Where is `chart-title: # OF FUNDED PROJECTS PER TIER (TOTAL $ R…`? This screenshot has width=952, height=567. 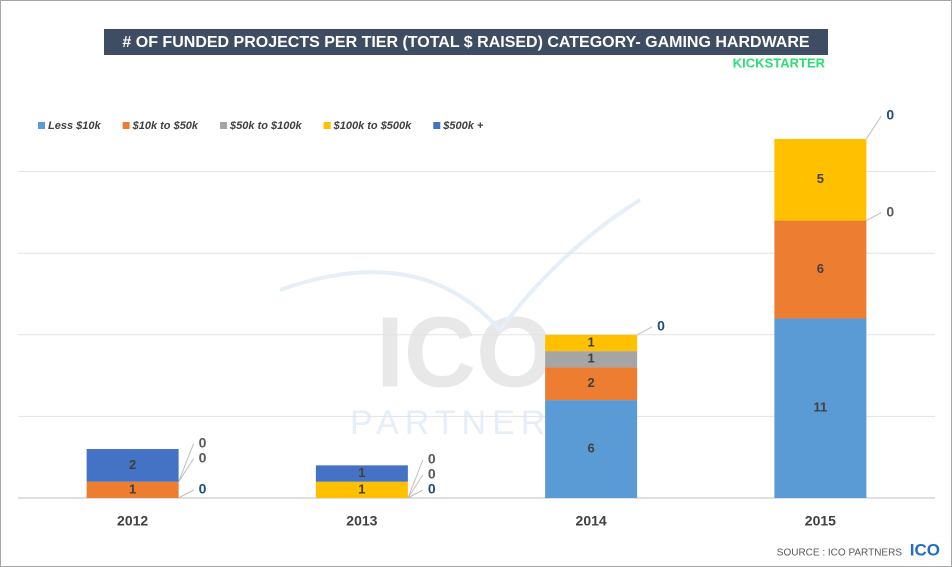
chart-title: # OF FUNDED PROJECTS PER TIER (TOTAL $ R… is located at coordinates (465, 42).